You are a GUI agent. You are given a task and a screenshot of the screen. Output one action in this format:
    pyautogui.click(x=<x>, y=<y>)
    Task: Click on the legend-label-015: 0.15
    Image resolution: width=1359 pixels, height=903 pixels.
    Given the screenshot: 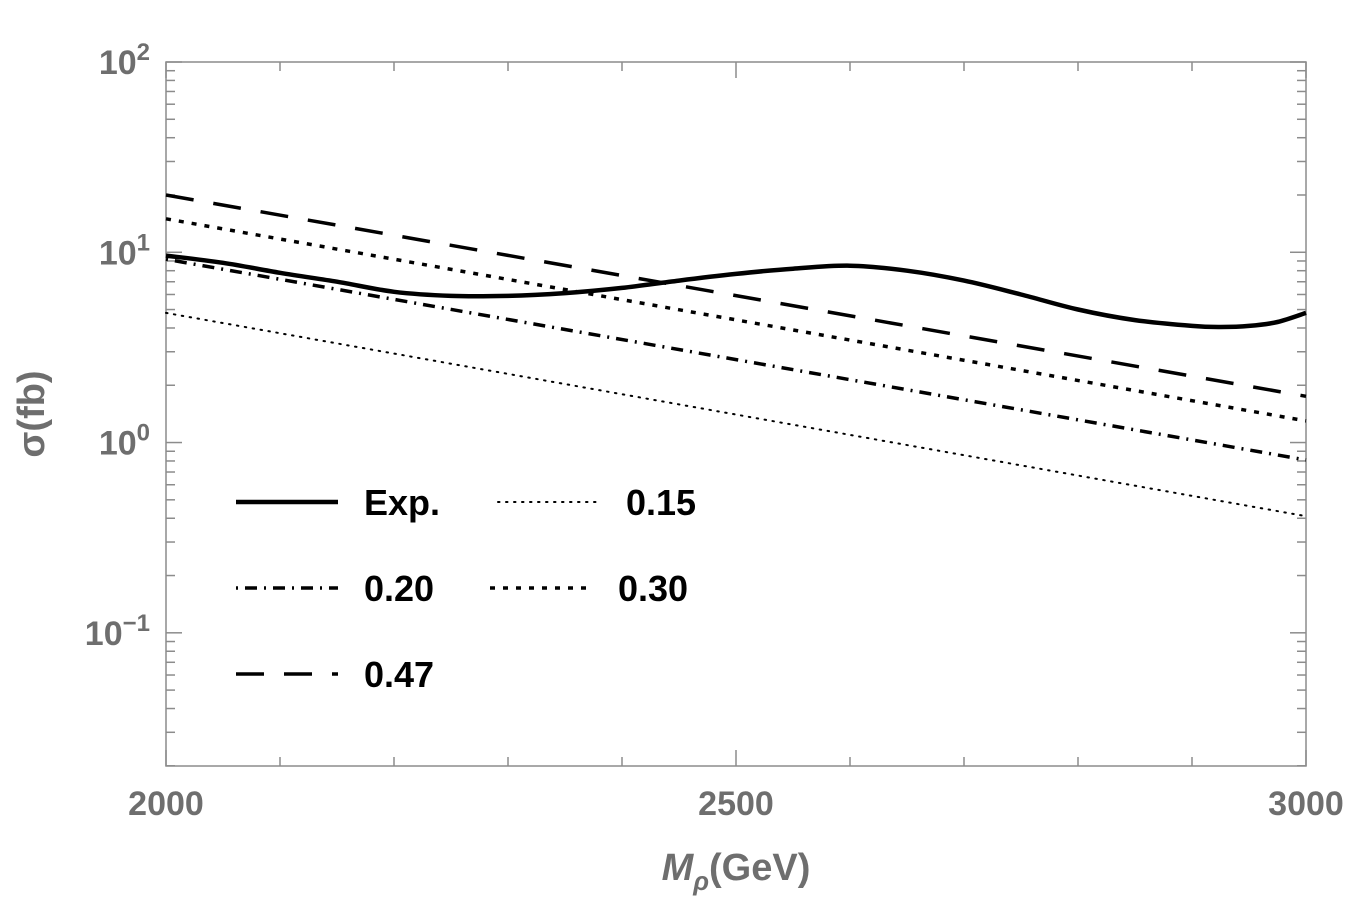 What is the action you would take?
    pyautogui.click(x=661, y=502)
    